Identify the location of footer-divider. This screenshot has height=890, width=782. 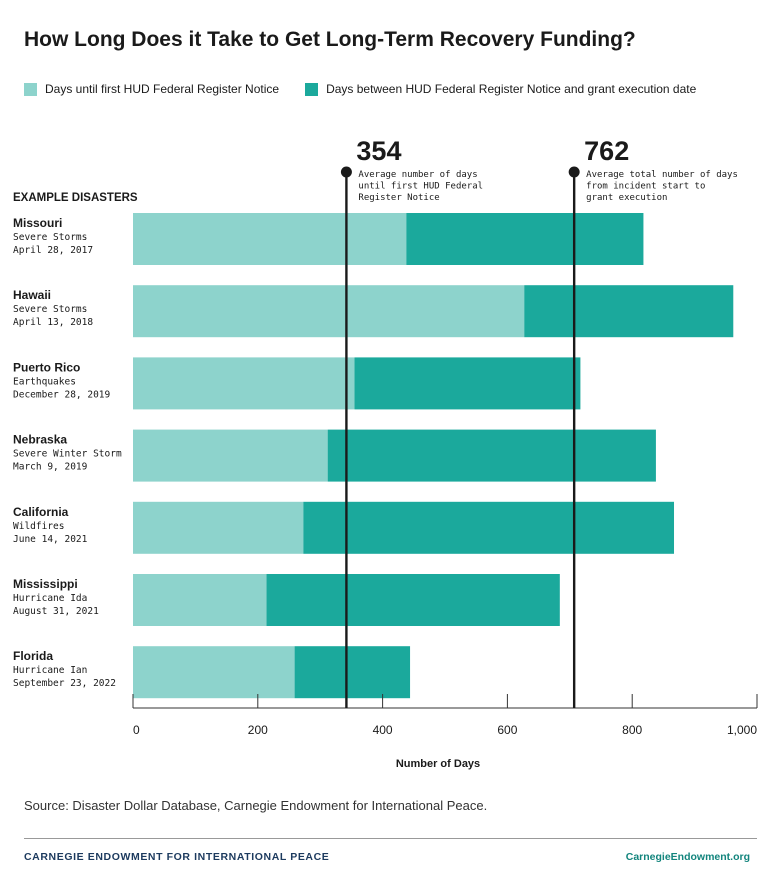
(390, 838).